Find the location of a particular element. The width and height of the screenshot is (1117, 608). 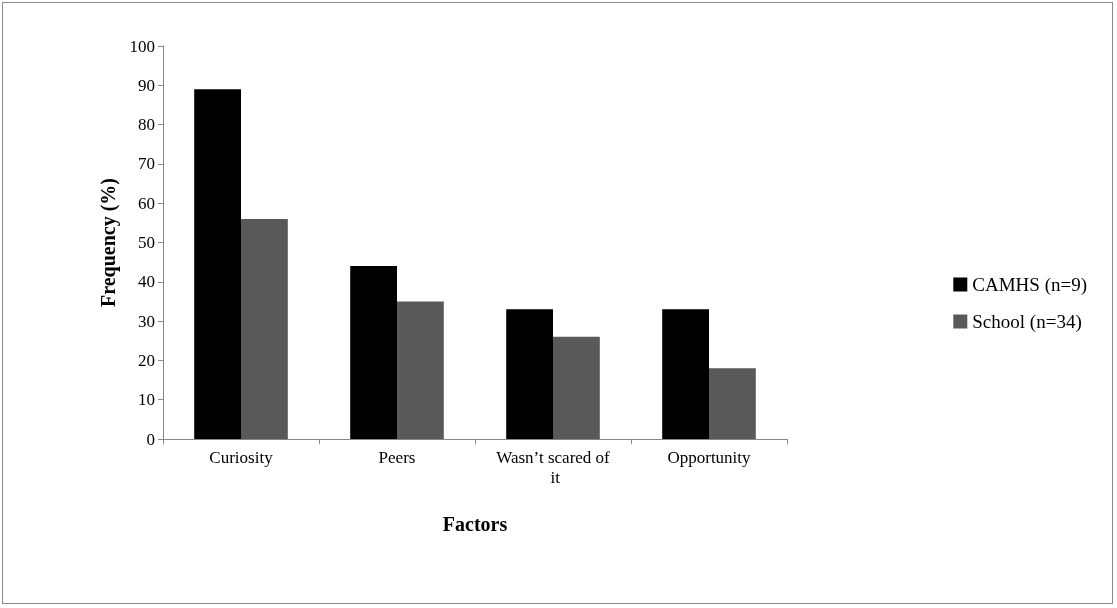

x-axis-title: Factors is located at coordinates (475, 524).